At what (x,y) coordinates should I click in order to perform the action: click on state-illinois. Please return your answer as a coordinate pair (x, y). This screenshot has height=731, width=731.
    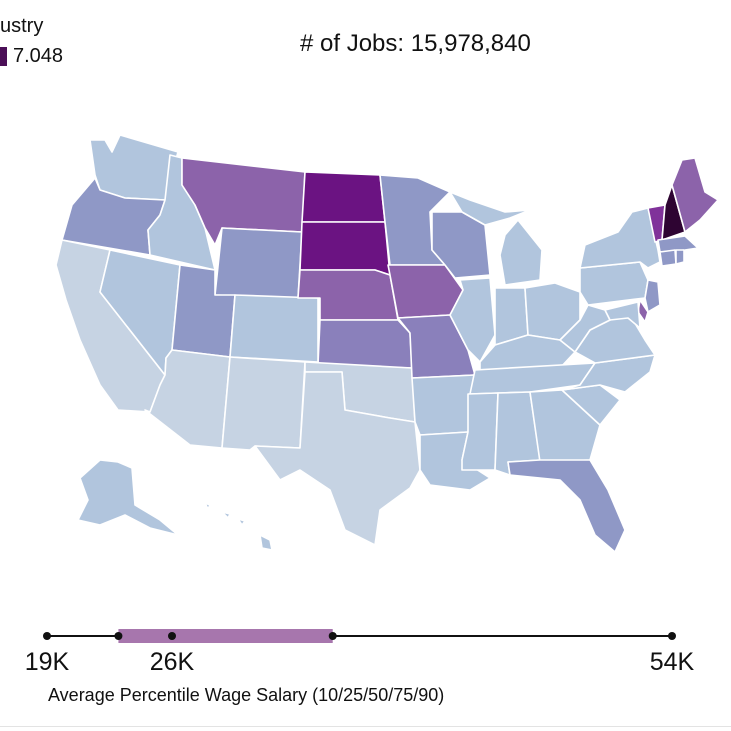
    Looking at the image, I should click on (472, 320).